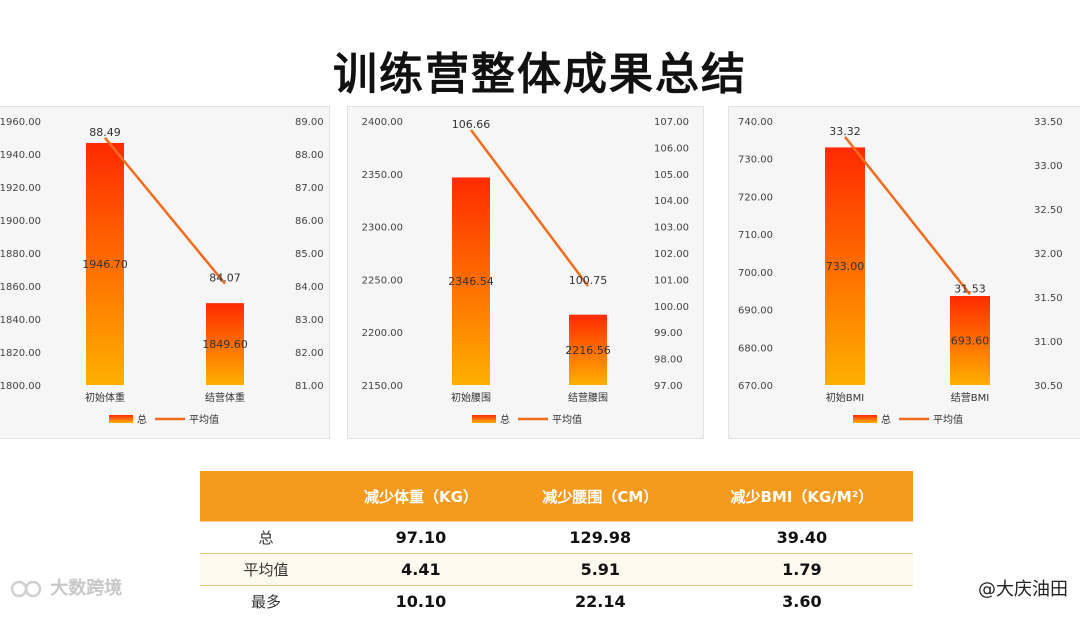  What do you see at coordinates (225, 278) in the screenshot?
I see `line-data-label: 84.07` at bounding box center [225, 278].